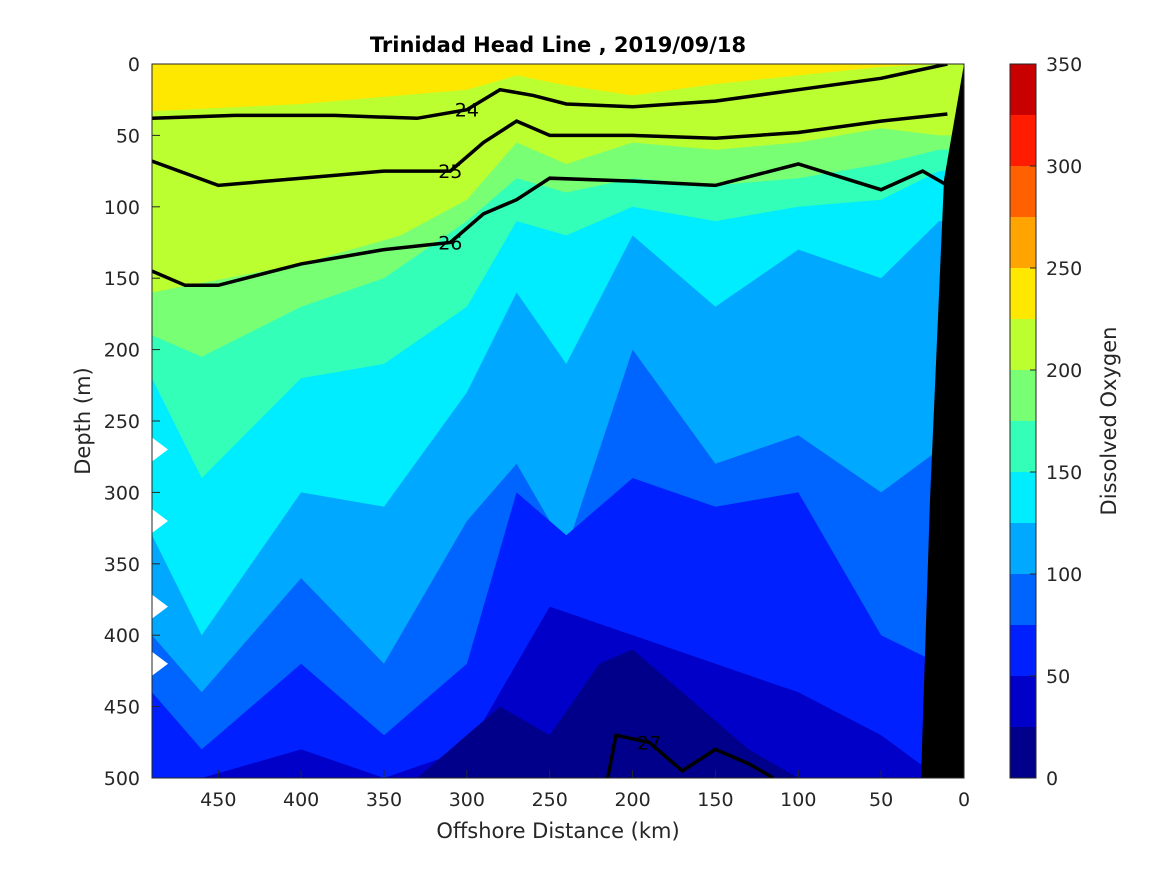 Image resolution: width=1167 pixels, height=875 pixels. What do you see at coordinates (964, 800) in the screenshot?
I see `x-tick-label: 0` at bounding box center [964, 800].